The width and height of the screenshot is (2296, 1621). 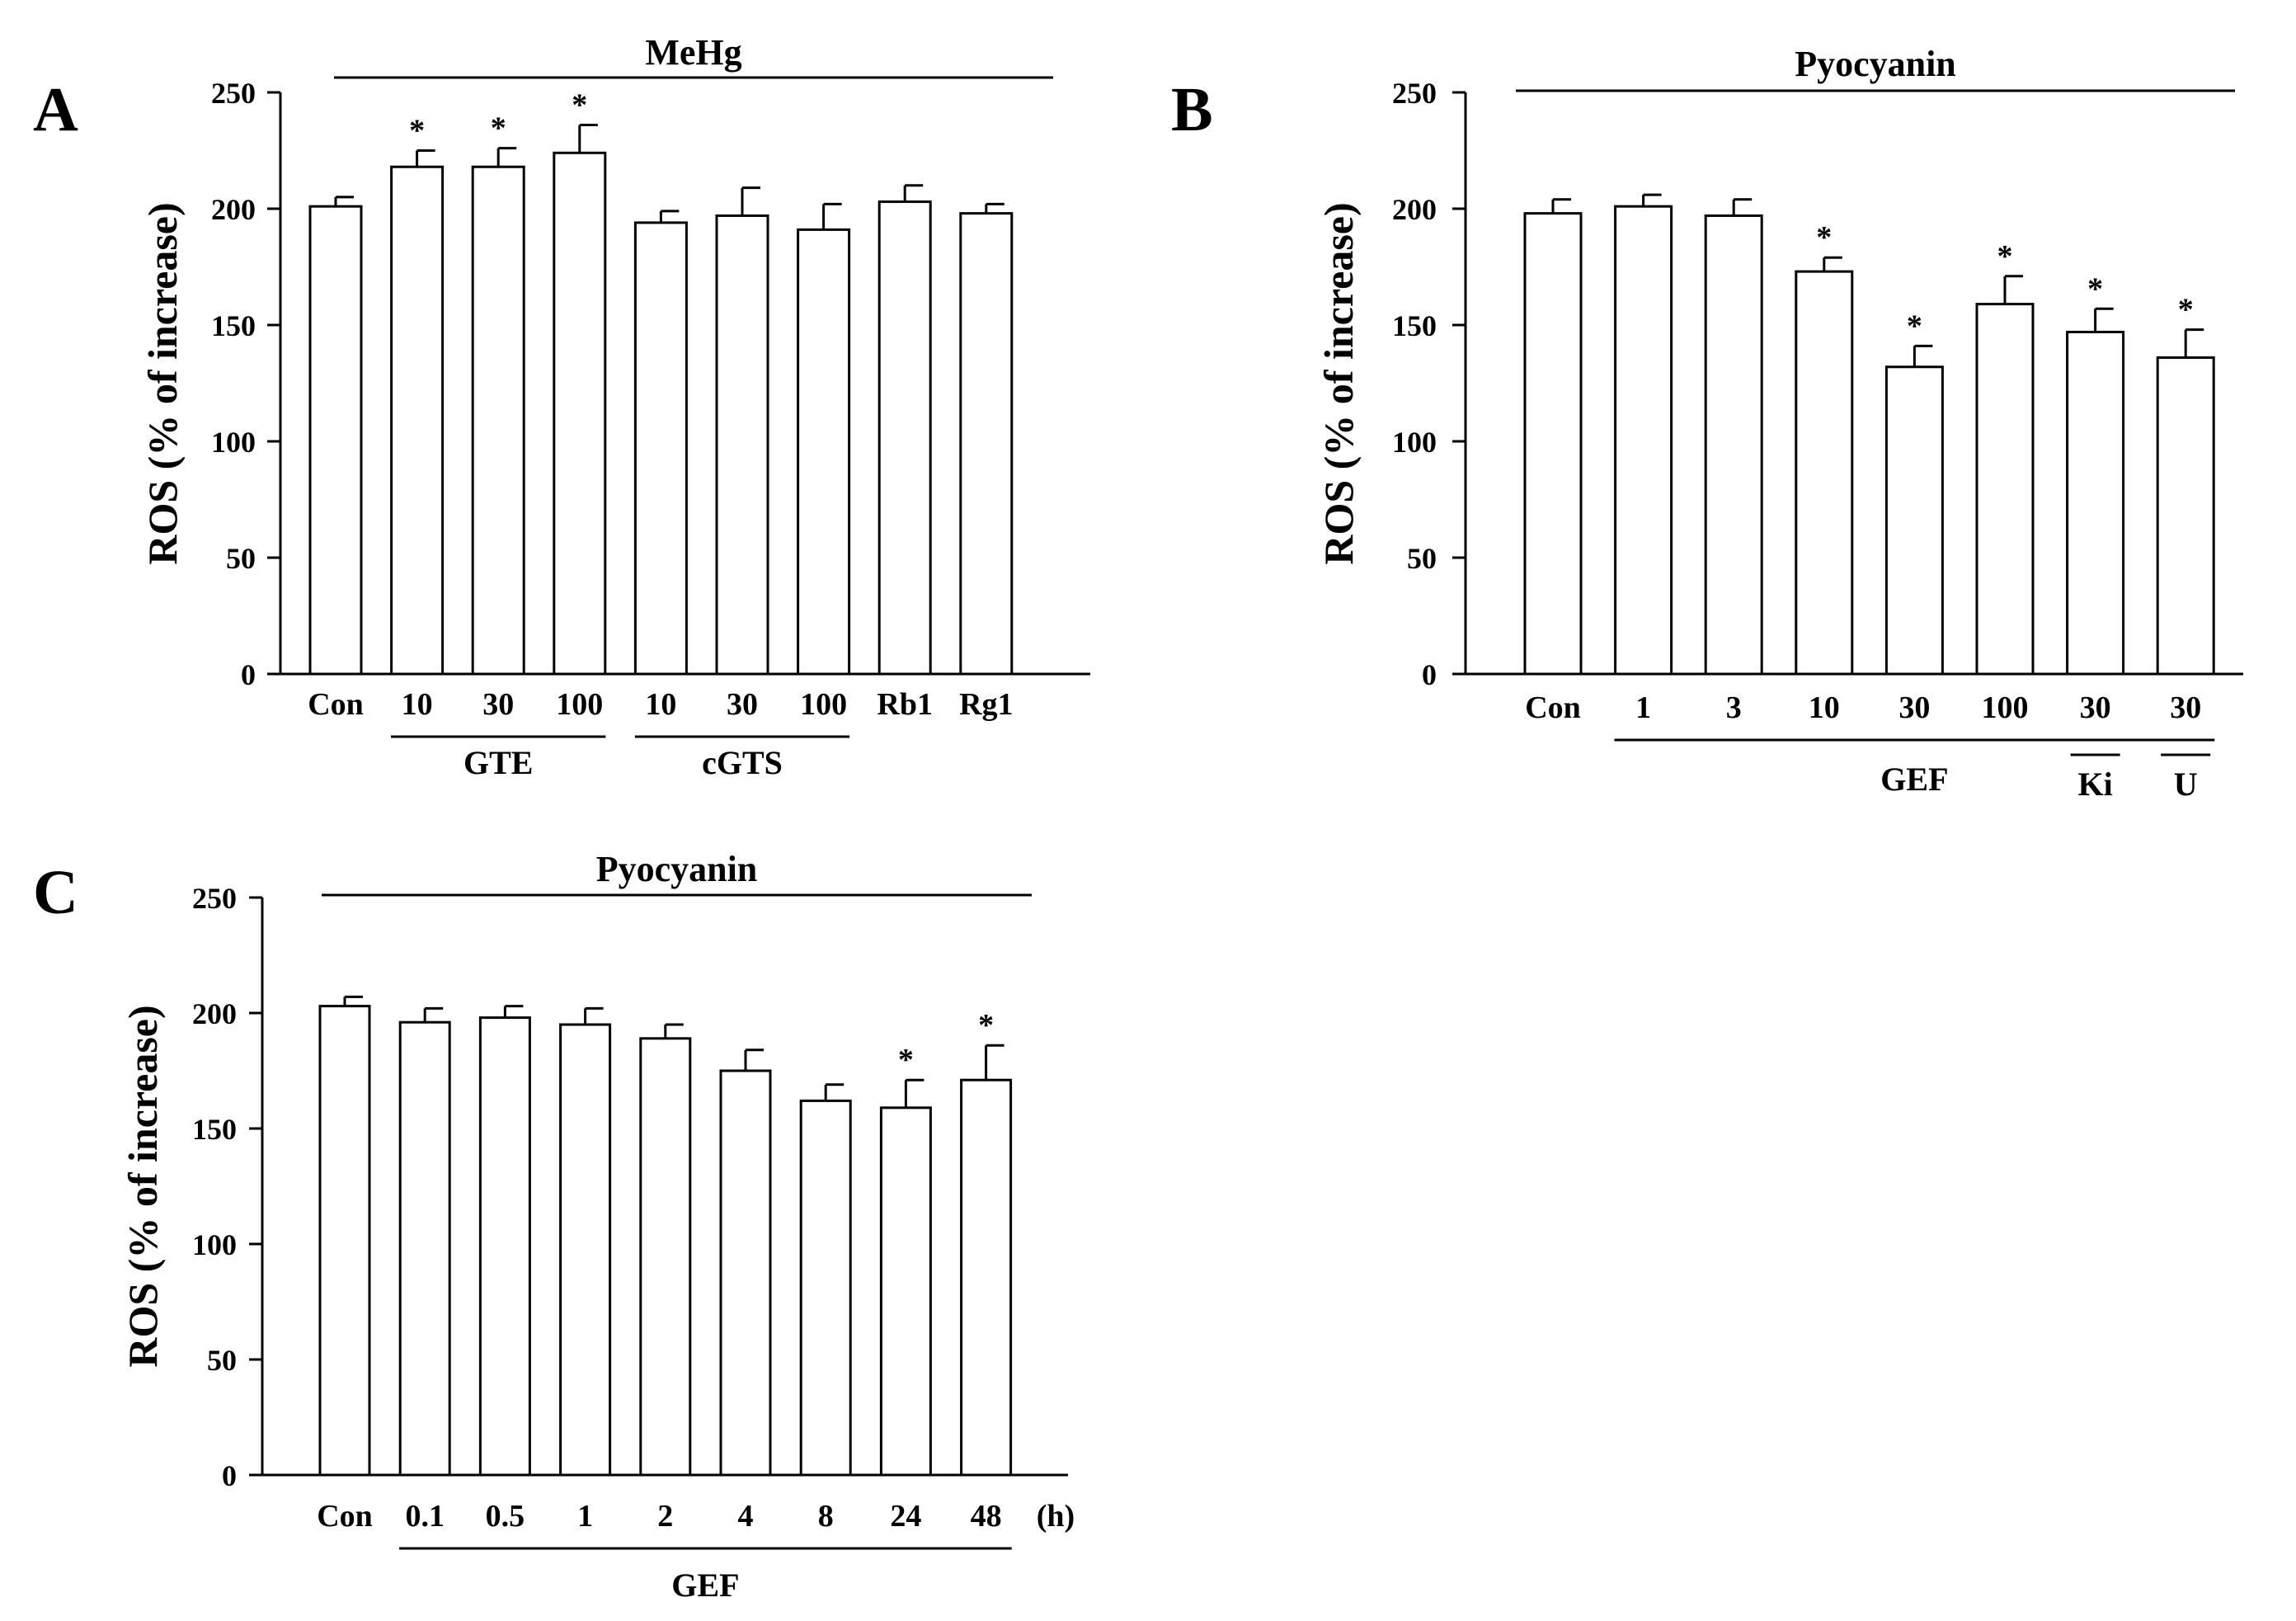 What do you see at coordinates (905, 704) in the screenshot?
I see `x-tick-label: Rb1` at bounding box center [905, 704].